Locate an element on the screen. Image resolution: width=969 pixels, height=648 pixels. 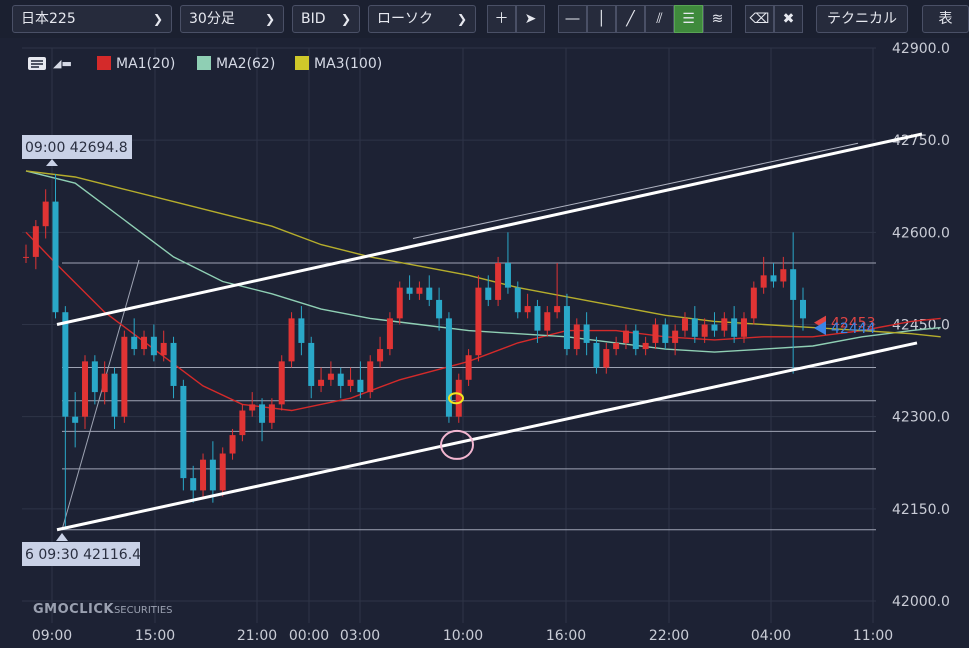
price-type-label: BID is located at coordinates (313, 19).